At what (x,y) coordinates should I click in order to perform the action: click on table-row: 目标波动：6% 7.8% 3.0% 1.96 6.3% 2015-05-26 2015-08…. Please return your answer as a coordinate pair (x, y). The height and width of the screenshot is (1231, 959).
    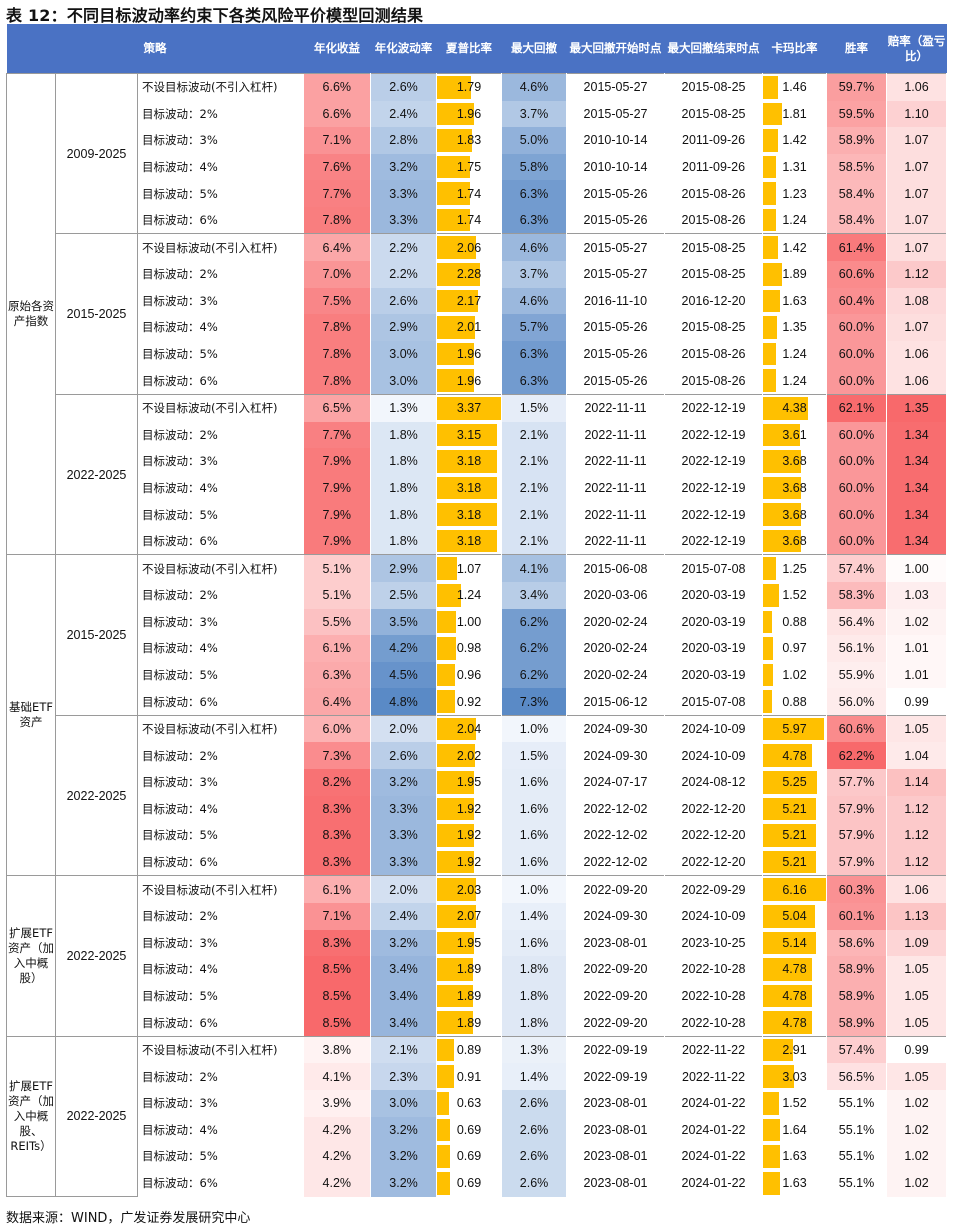
    Looking at the image, I should click on (477, 381).